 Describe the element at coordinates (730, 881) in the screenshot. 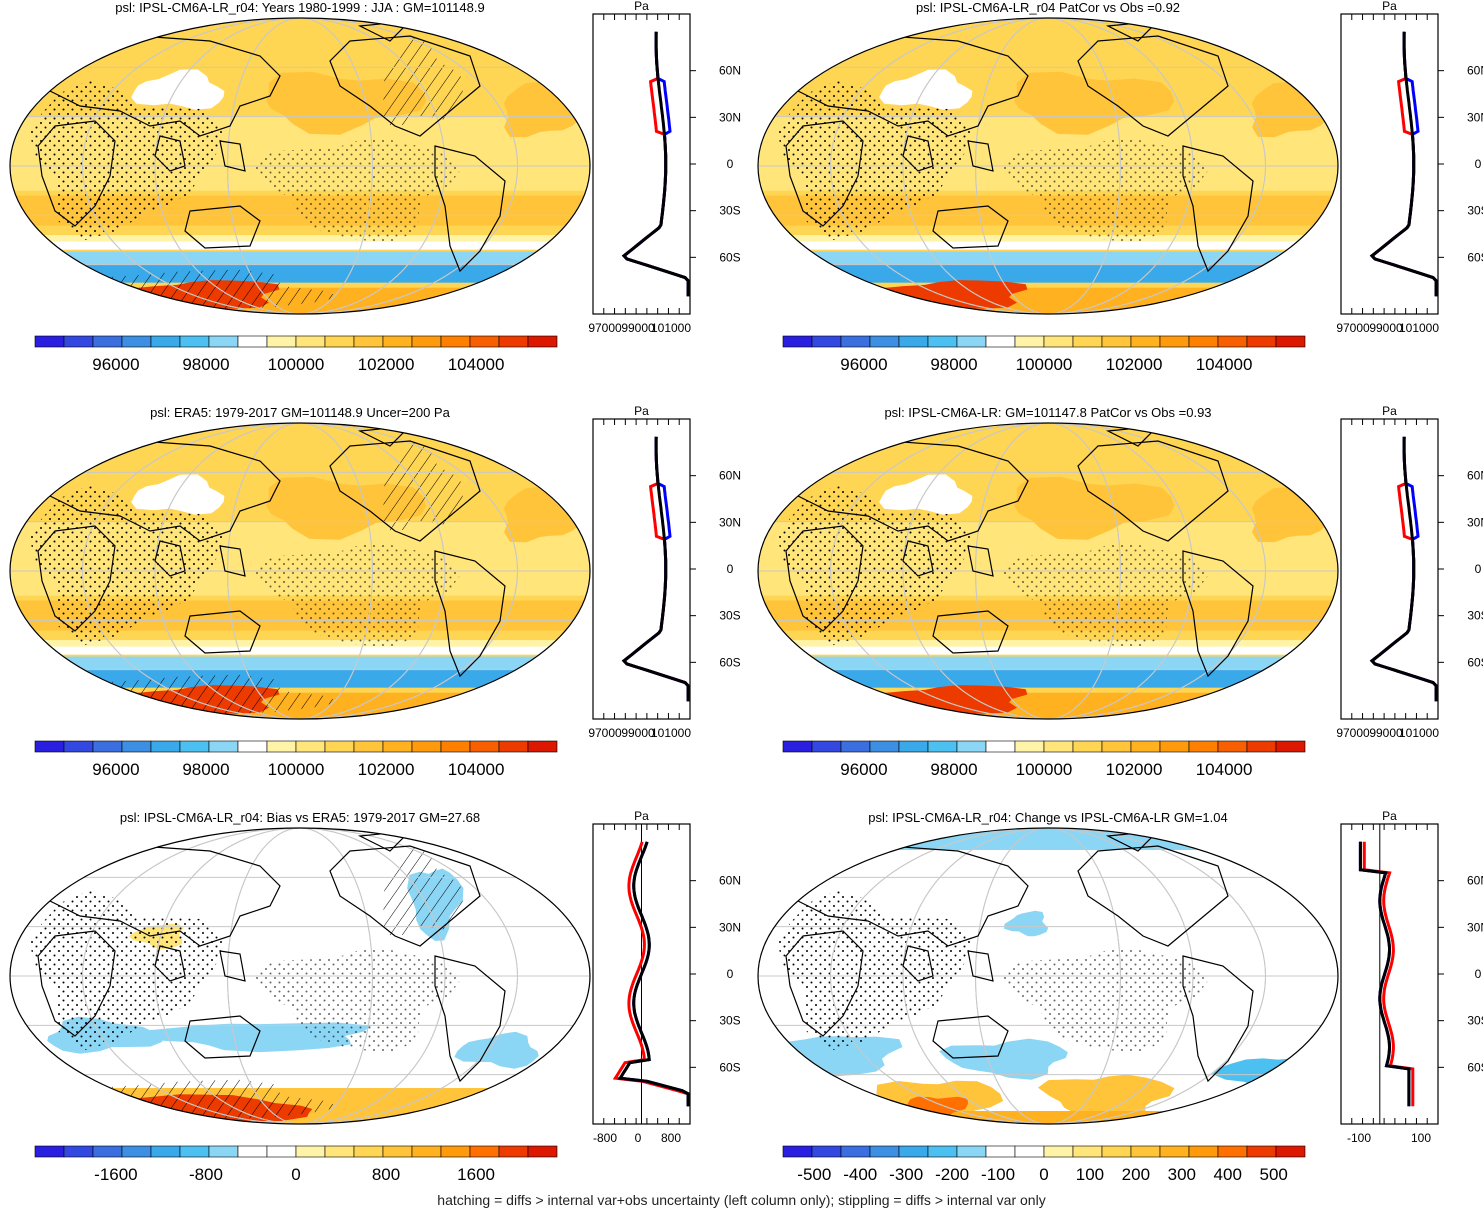

I see `profile-lat-label: 60N` at that location.